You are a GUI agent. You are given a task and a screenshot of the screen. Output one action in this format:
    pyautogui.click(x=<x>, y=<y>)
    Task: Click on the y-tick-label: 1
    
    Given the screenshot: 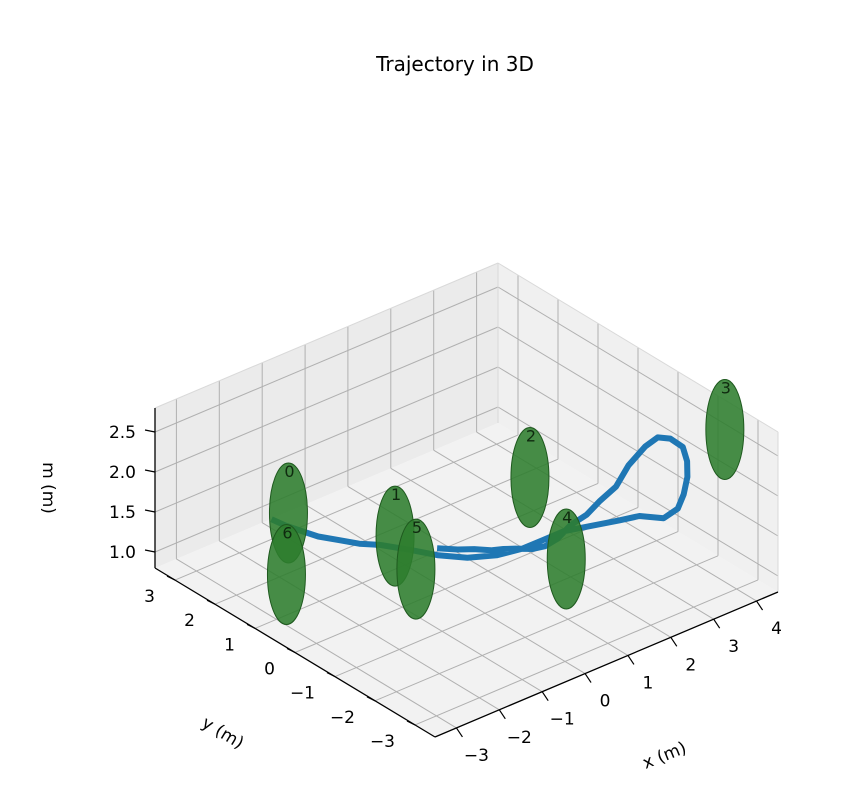 What is the action you would take?
    pyautogui.click(x=229, y=645)
    